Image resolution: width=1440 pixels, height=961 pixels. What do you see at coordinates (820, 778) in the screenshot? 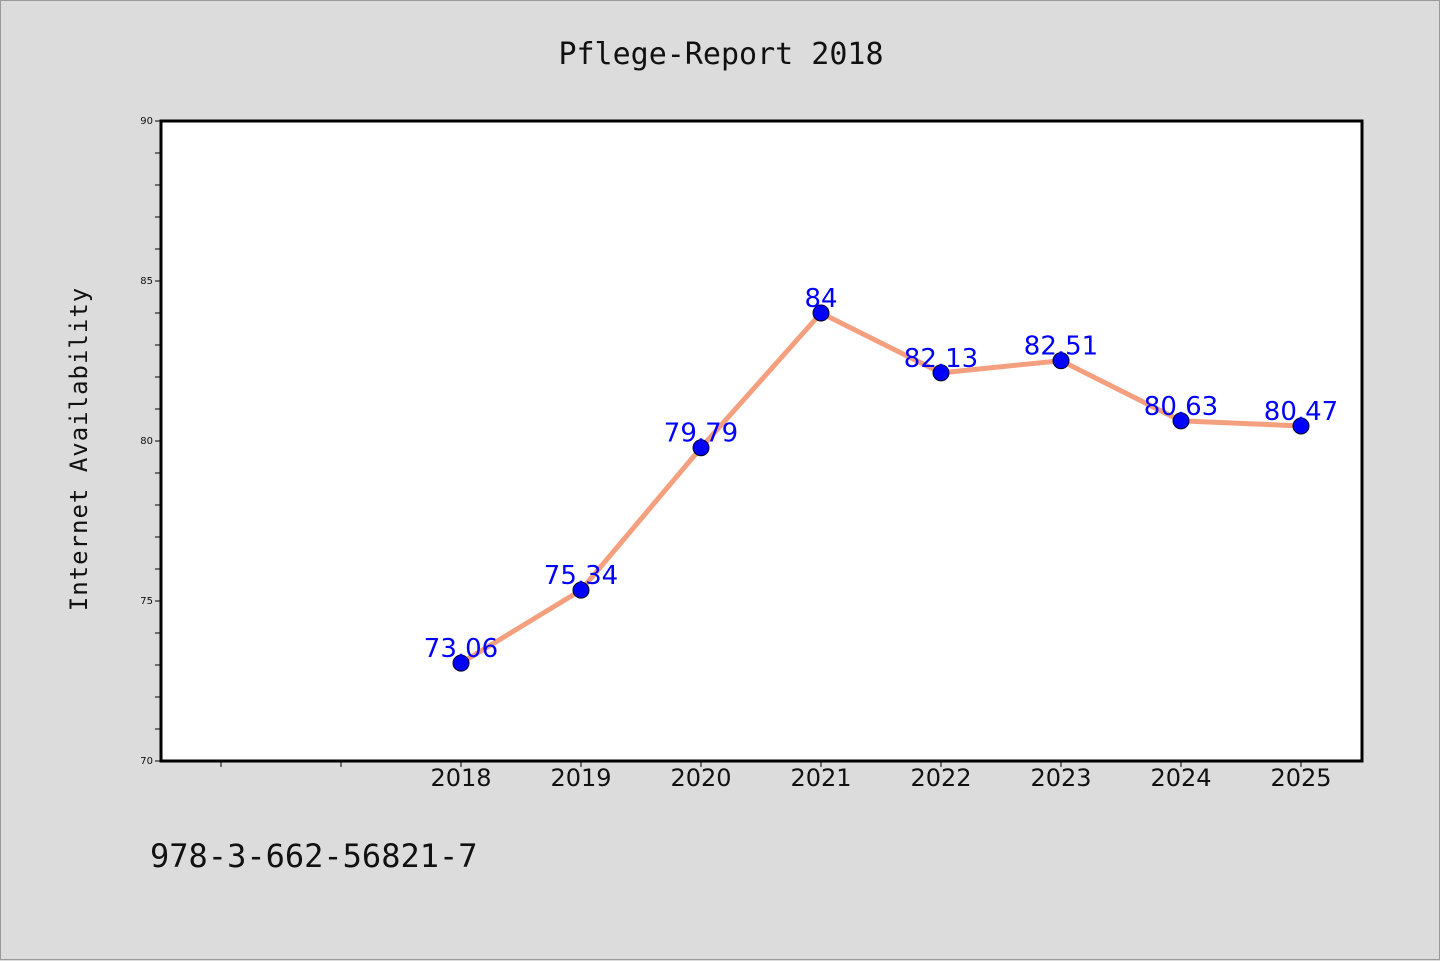
I see `x-tick-label: 2021` at bounding box center [820, 778].